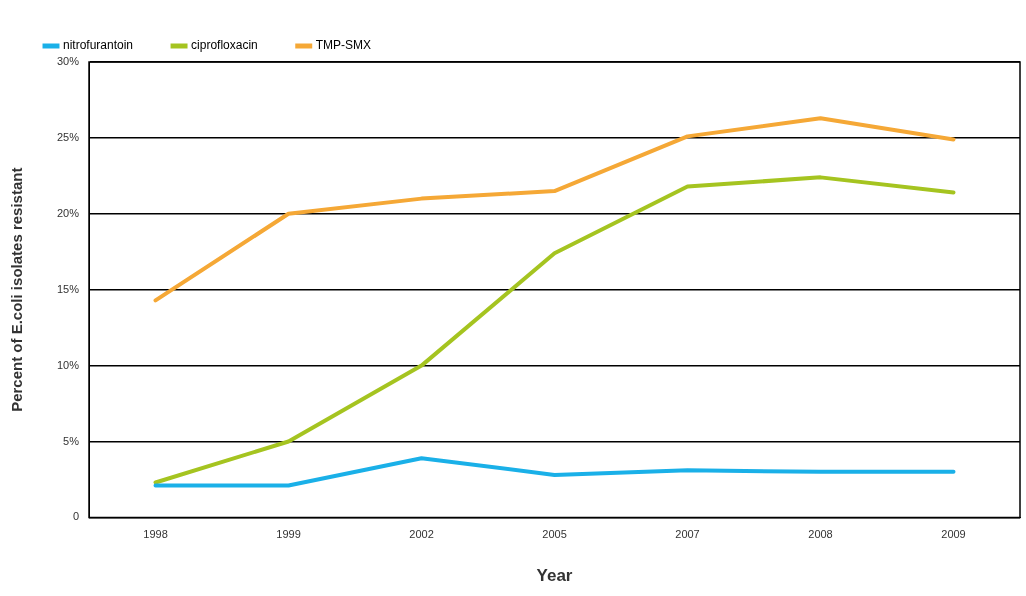 The width and height of the screenshot is (1026, 596). What do you see at coordinates (288, 534) in the screenshot?
I see `x-tick-label: 1999` at bounding box center [288, 534].